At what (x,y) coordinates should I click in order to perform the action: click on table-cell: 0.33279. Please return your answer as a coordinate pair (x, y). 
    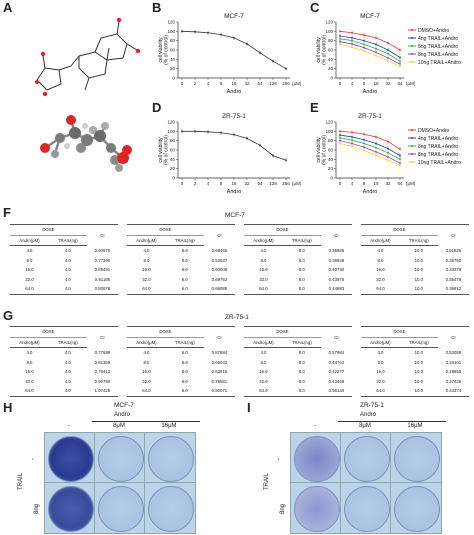
    Looking at the image, I should click on (453, 269).